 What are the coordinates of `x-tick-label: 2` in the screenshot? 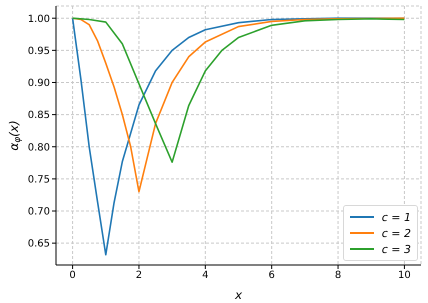 It's located at (139, 276).